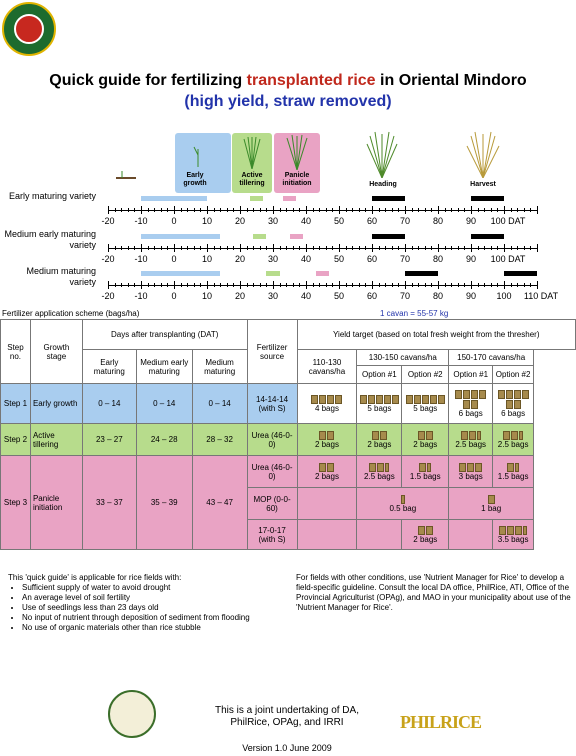 Image resolution: width=576 pixels, height=756 pixels. I want to click on header-medium-early: Medium early maturing, so click(164, 366).